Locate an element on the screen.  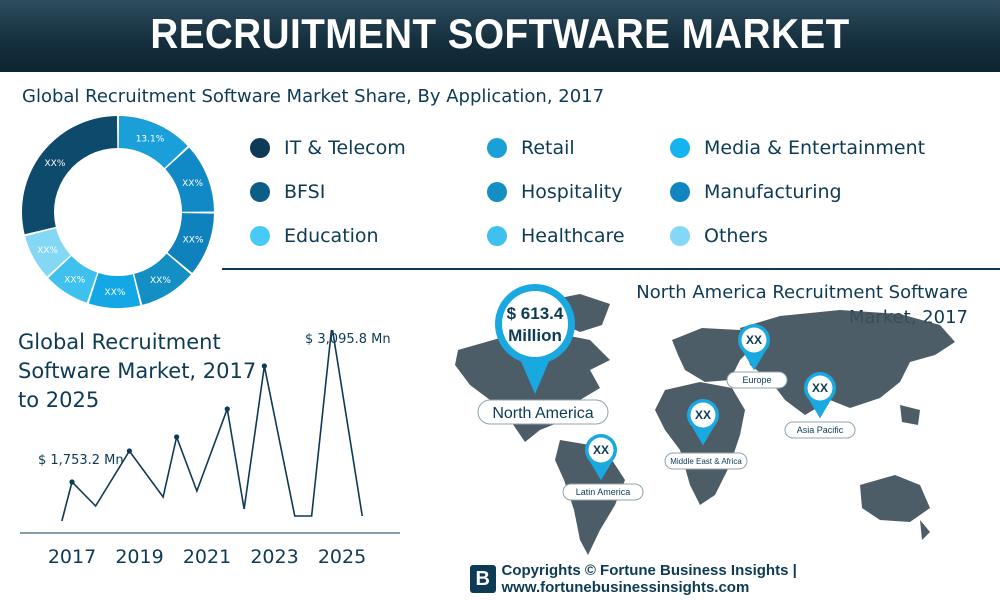
north-america-label-bg is located at coordinates (543, 412).